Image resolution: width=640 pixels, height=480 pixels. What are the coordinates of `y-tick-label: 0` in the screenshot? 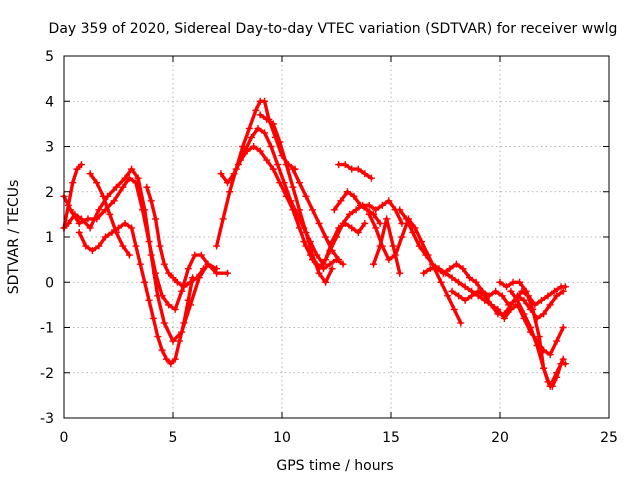 It's located at (49, 283).